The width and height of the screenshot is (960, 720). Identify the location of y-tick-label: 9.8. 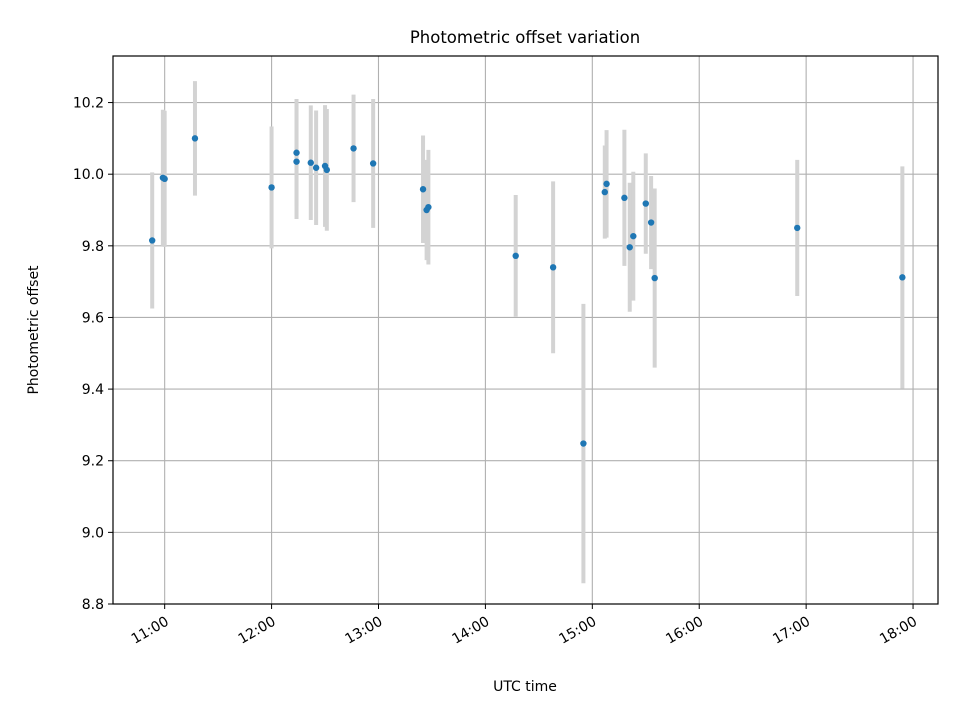
(93, 247).